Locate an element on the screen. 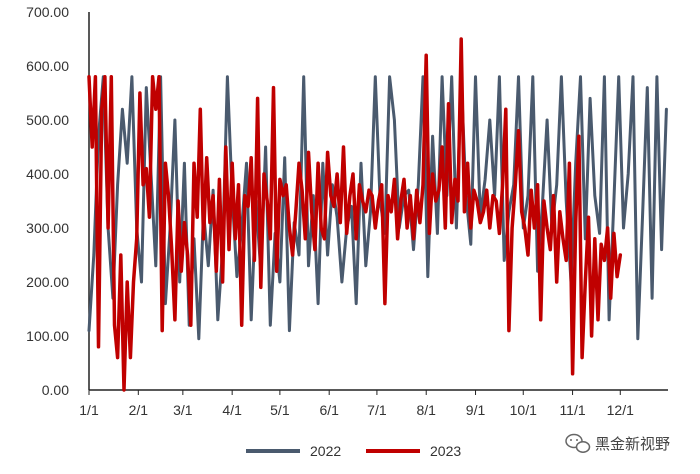  x-tick-label: 4/1 is located at coordinates (232, 410).